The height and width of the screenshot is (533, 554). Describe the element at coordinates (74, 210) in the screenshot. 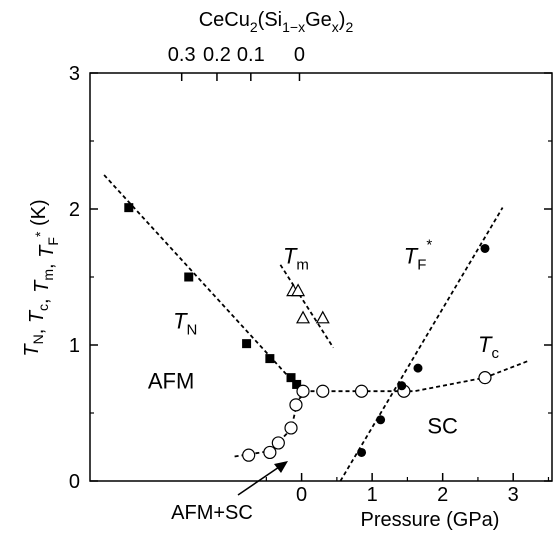

I see `y-tick-label: 2` at that location.